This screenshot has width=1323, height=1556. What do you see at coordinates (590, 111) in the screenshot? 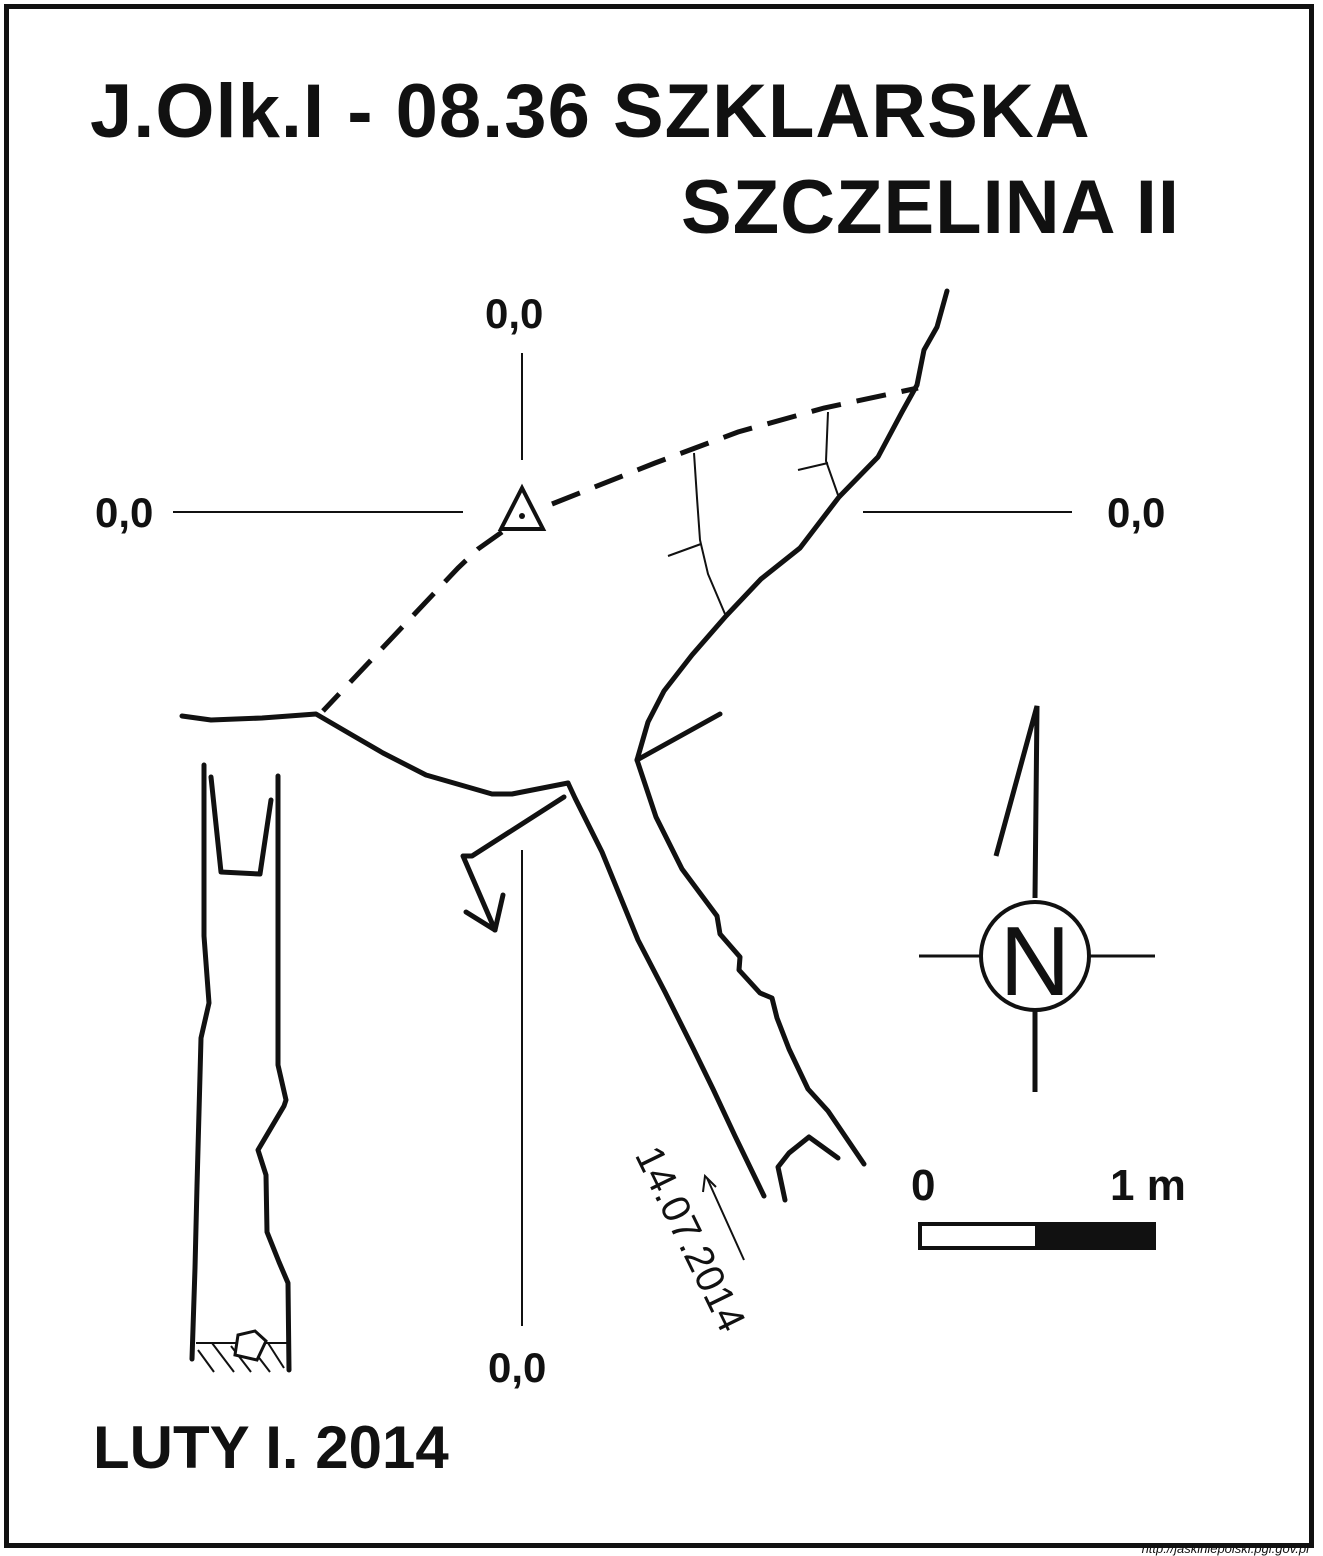
I see `cave-title-line1: J.Olk.I - 08.36 SZKLARSKA` at bounding box center [590, 111].